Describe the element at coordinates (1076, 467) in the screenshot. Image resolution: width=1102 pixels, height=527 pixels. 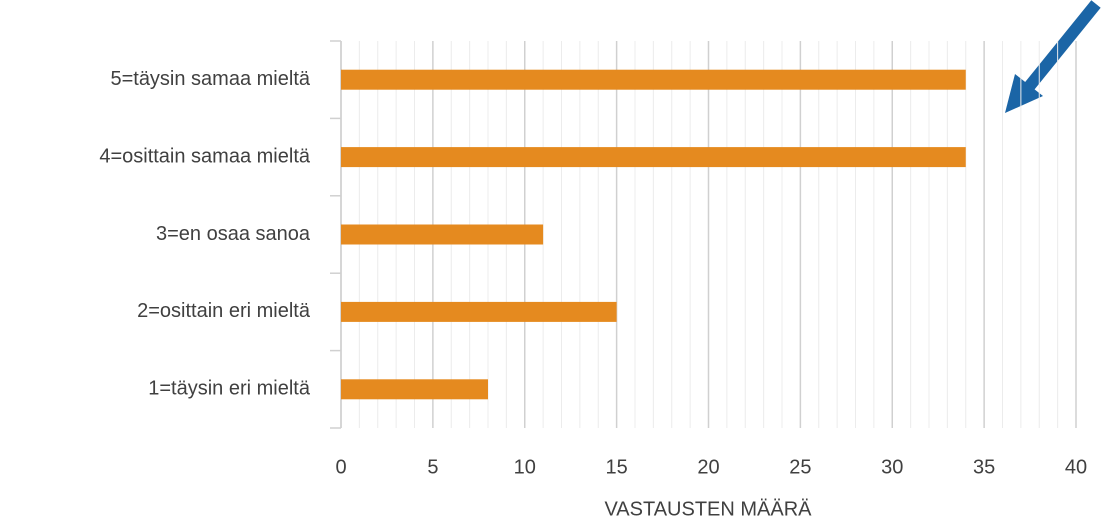
I see `x-tick-label: 40` at that location.